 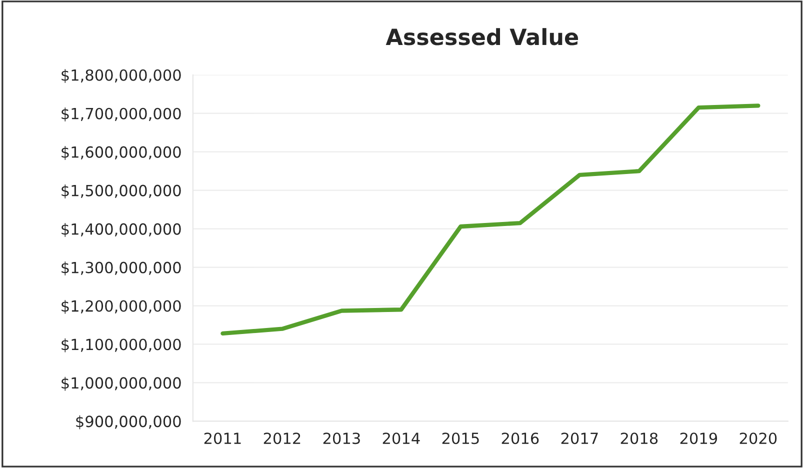 What do you see at coordinates (222, 438) in the screenshot?
I see `x-tick-label: 2011` at bounding box center [222, 438].